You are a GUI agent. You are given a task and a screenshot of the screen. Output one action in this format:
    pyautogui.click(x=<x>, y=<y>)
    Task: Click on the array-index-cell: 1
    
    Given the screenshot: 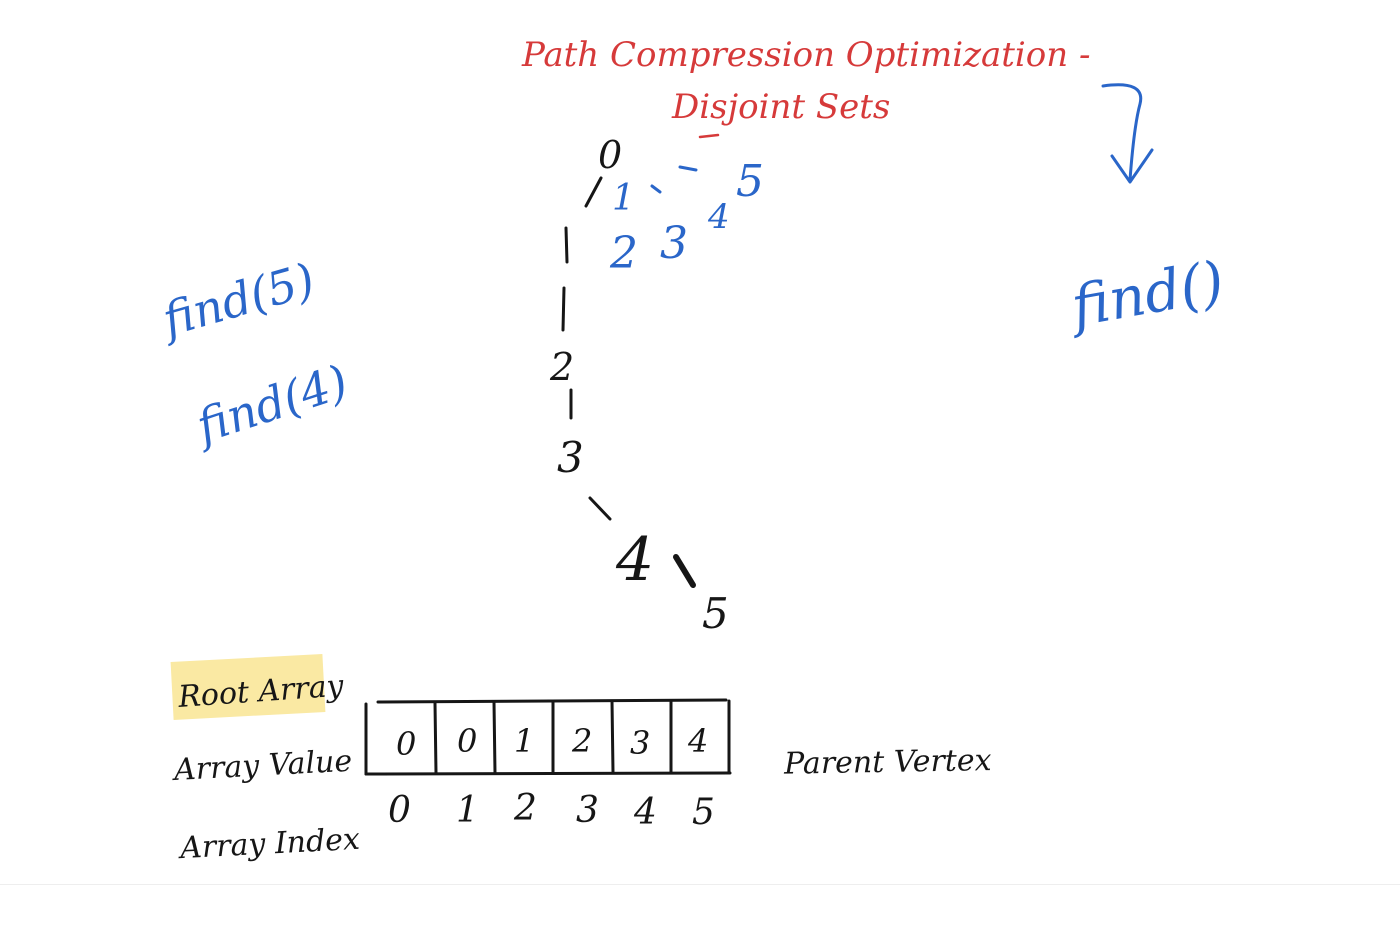 What is the action you would take?
    pyautogui.click(x=467, y=810)
    